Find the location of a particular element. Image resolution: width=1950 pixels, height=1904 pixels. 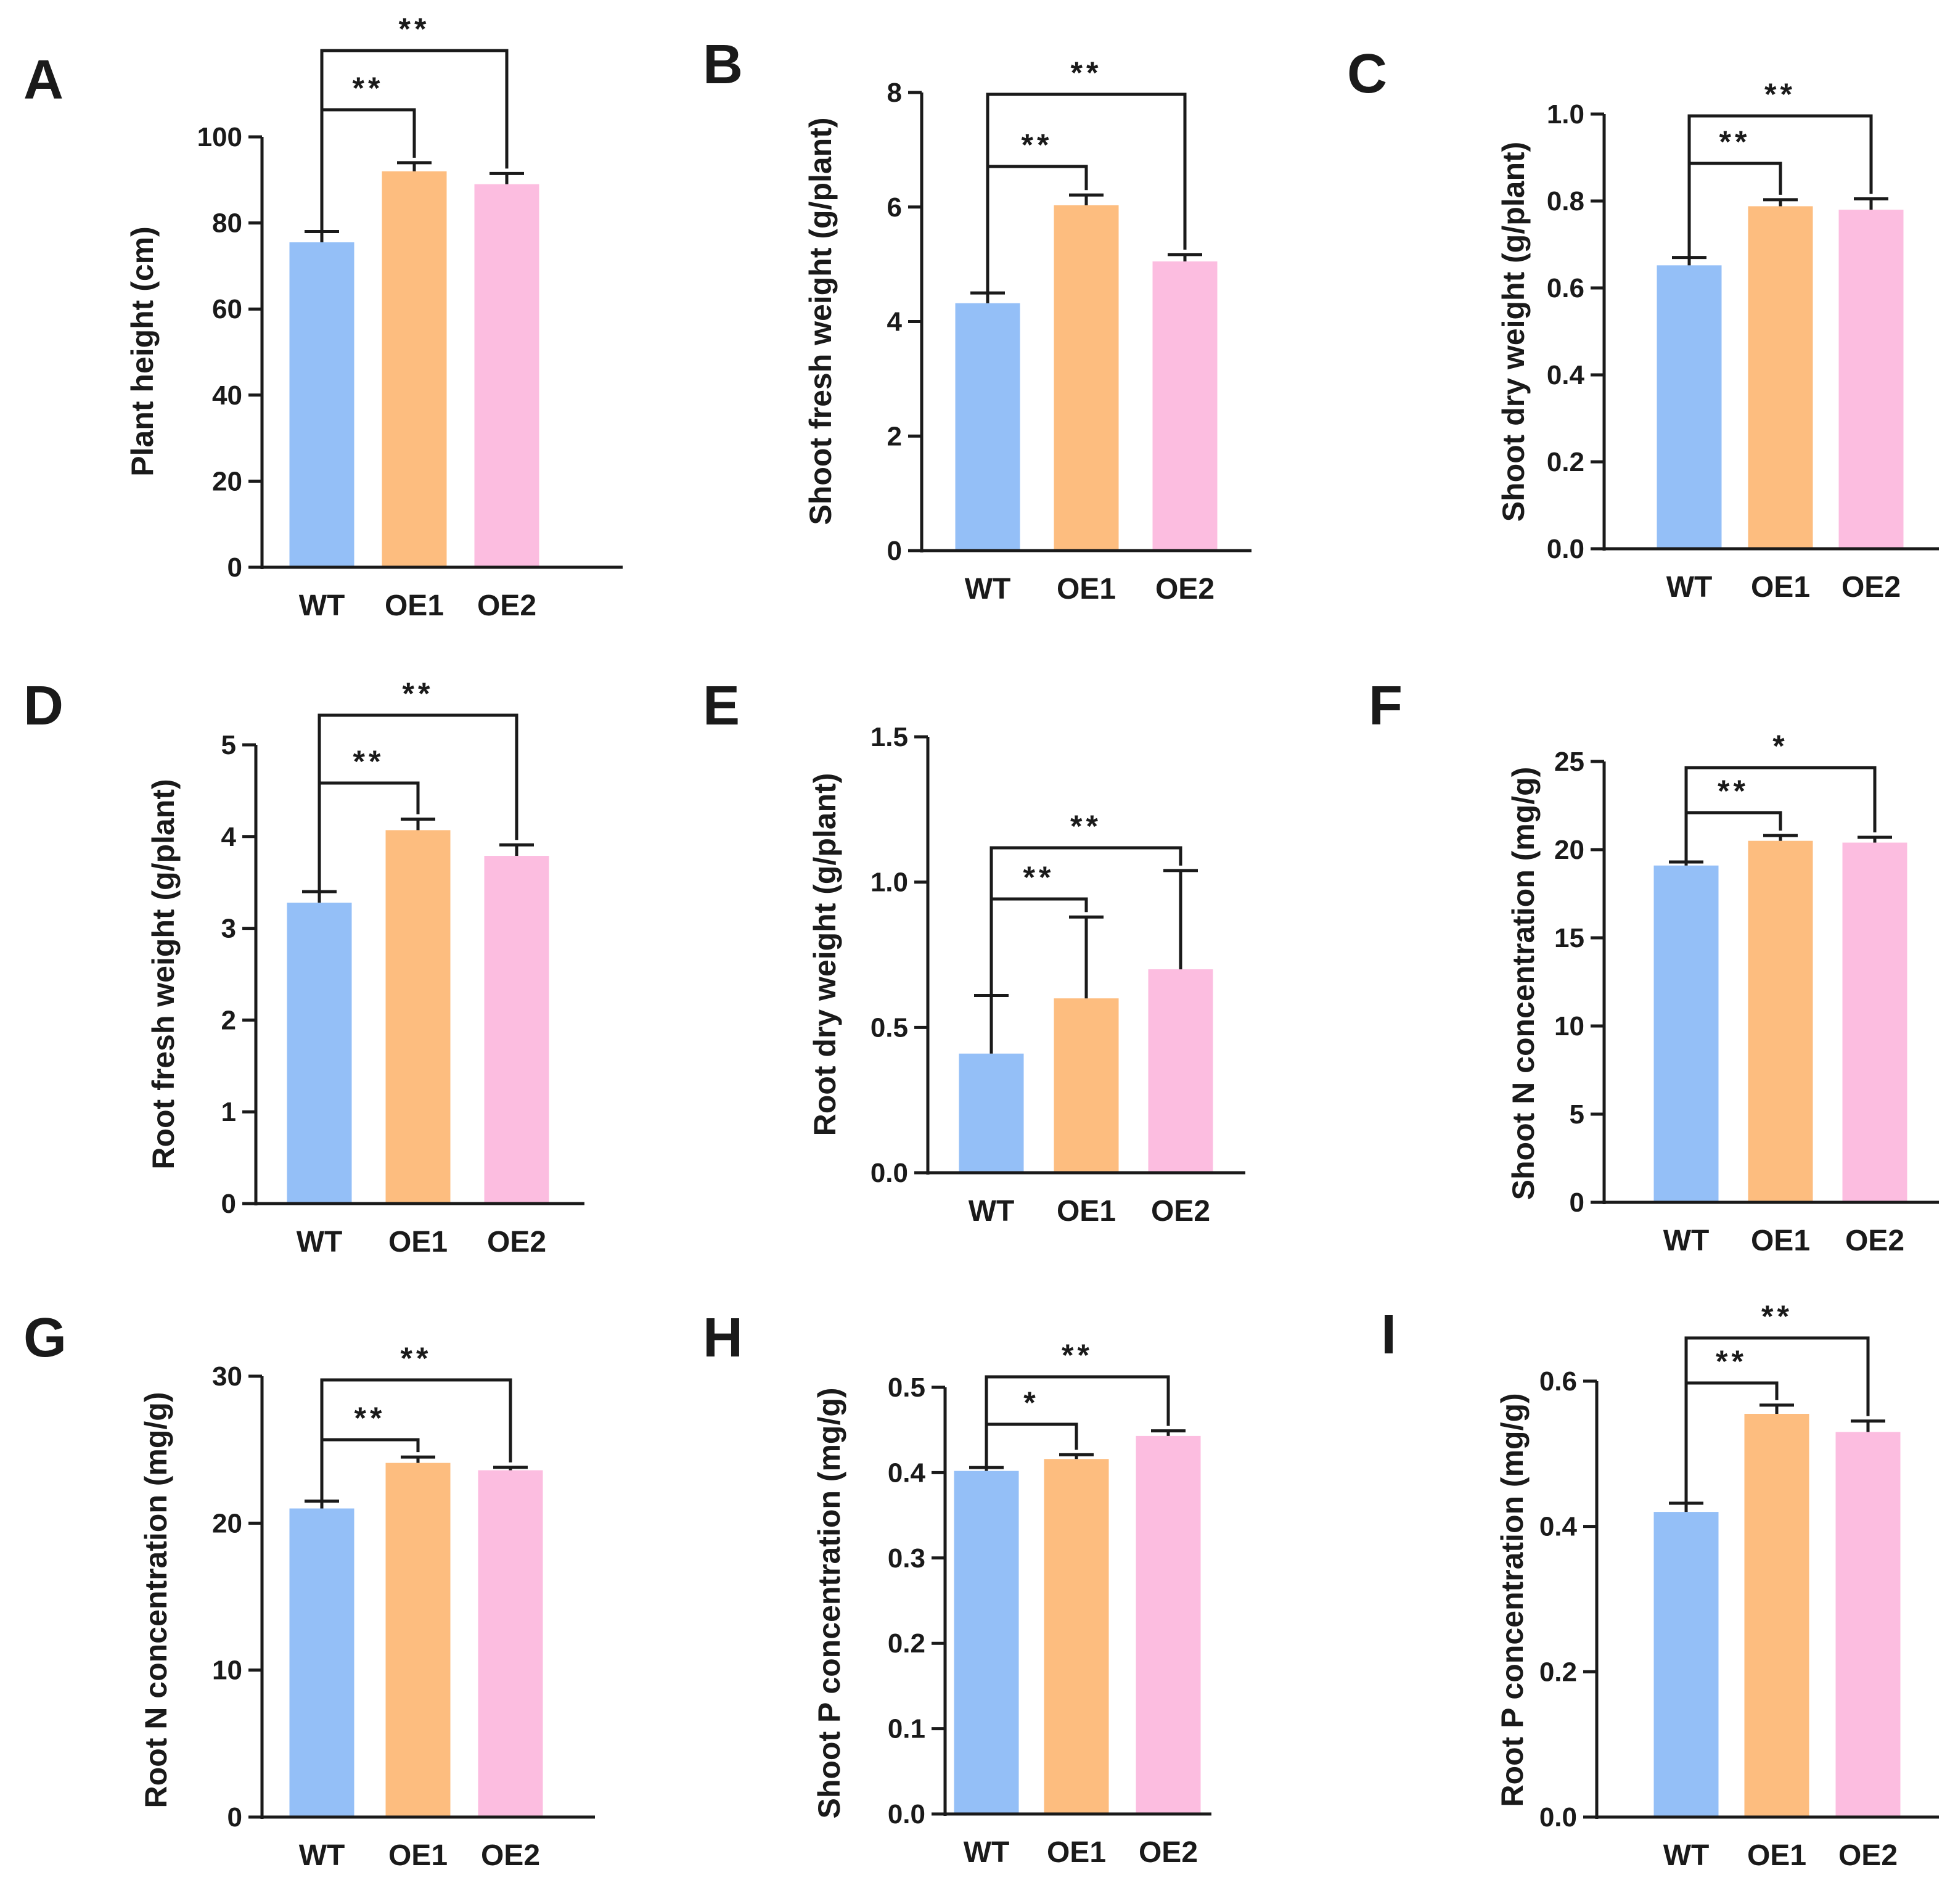

x-tick-label-f-oe2: OE2 is located at coordinates (1874, 1241).